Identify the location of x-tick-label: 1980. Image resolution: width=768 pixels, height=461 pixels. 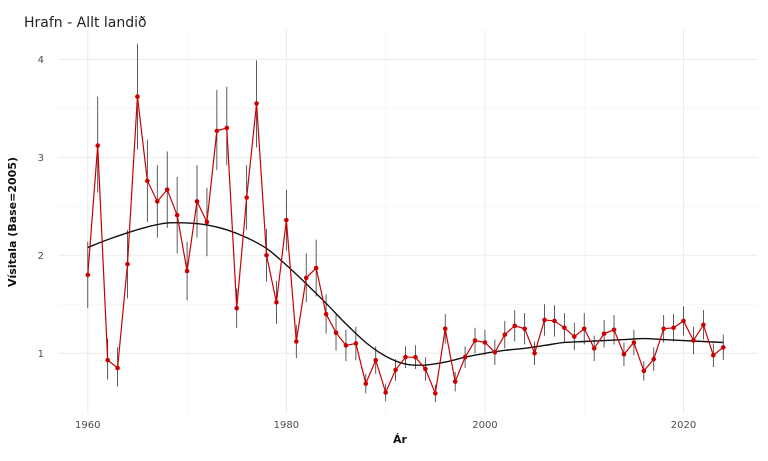
(286, 425).